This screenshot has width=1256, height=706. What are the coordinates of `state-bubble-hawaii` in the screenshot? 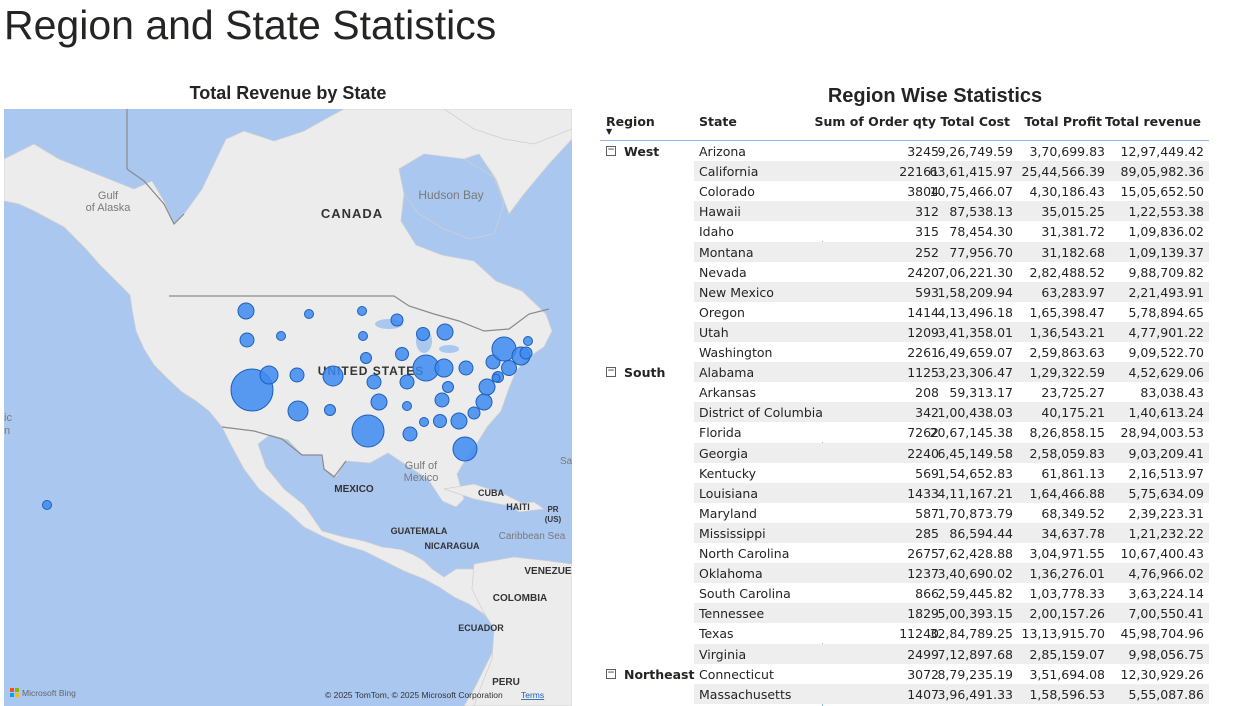 It's located at (47, 505).